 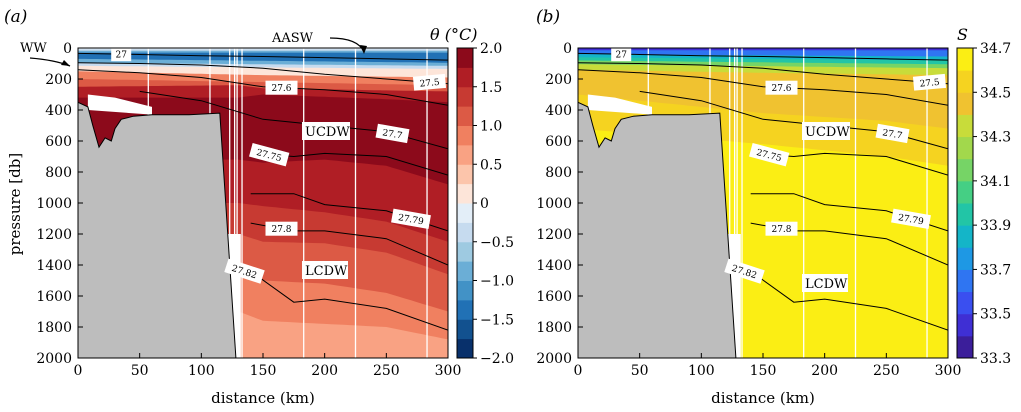 I want to click on annotation-ww: WW, so click(x=33, y=48).